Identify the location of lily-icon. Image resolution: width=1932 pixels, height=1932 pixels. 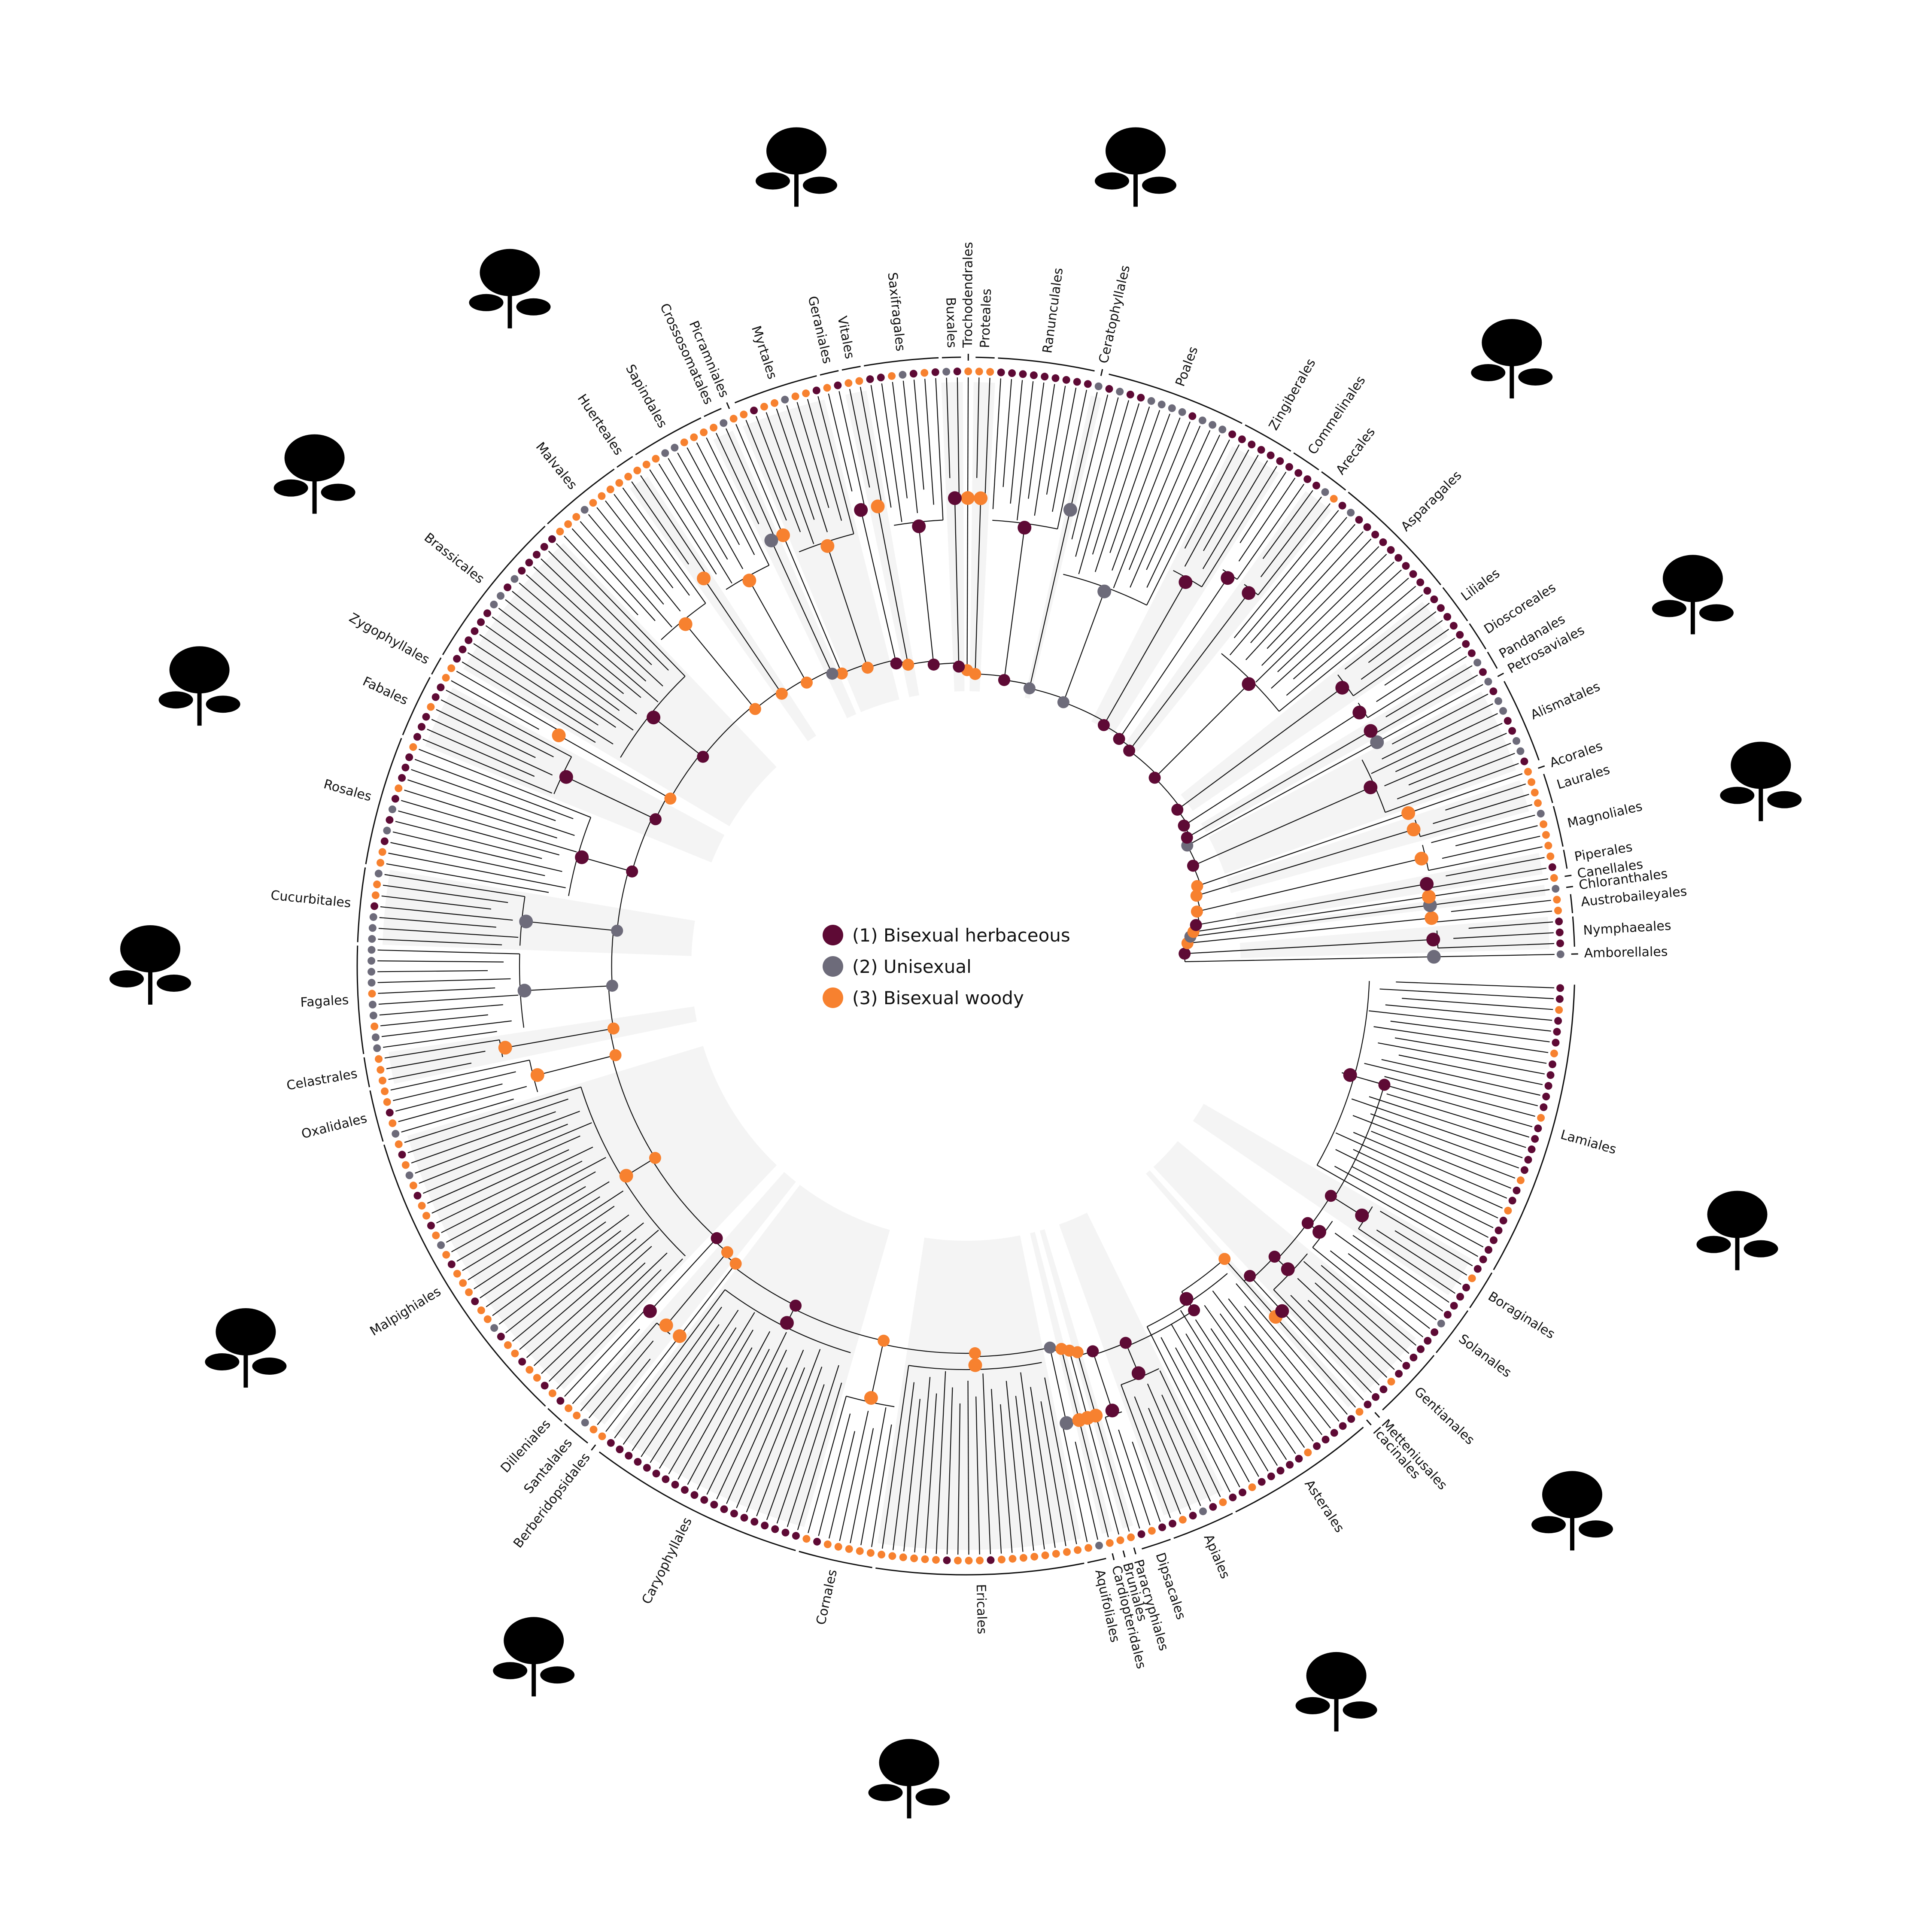
(1135, 167).